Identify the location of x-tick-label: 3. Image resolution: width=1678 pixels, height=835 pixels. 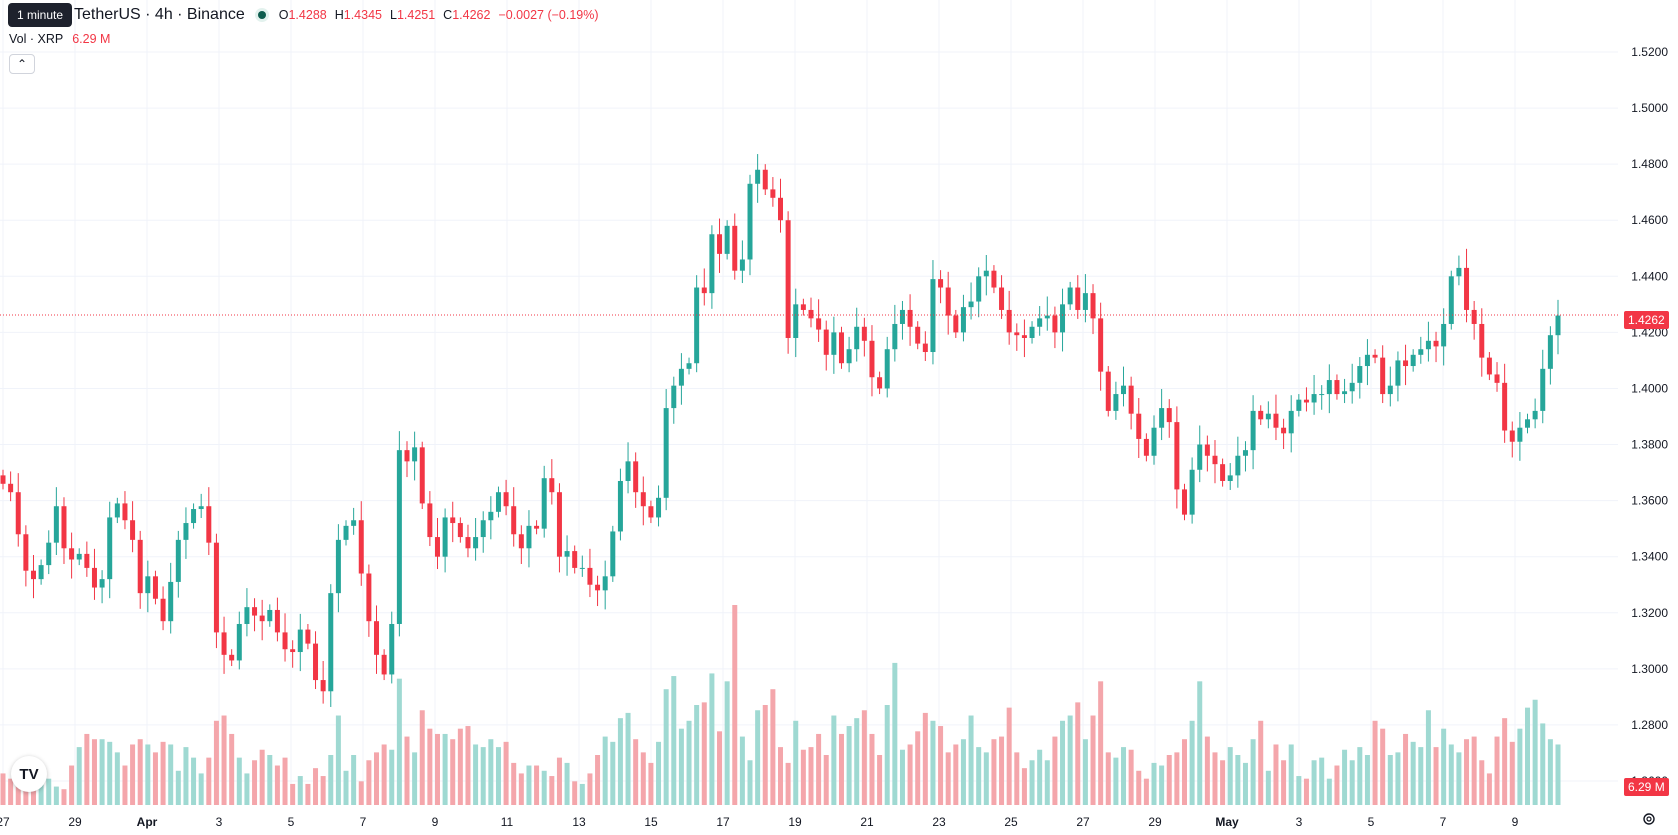
(219, 822).